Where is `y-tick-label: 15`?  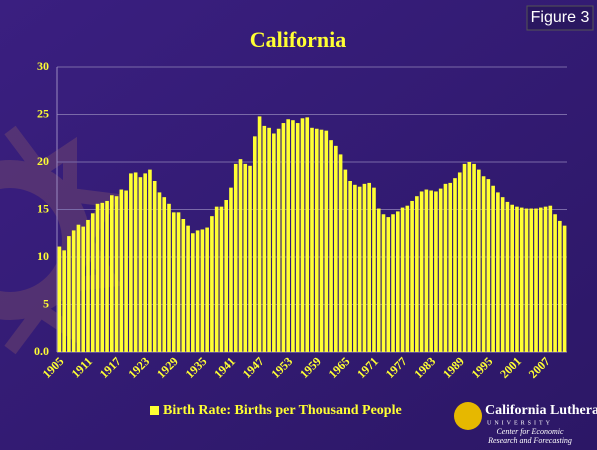 y-tick-label: 15 is located at coordinates (43, 208).